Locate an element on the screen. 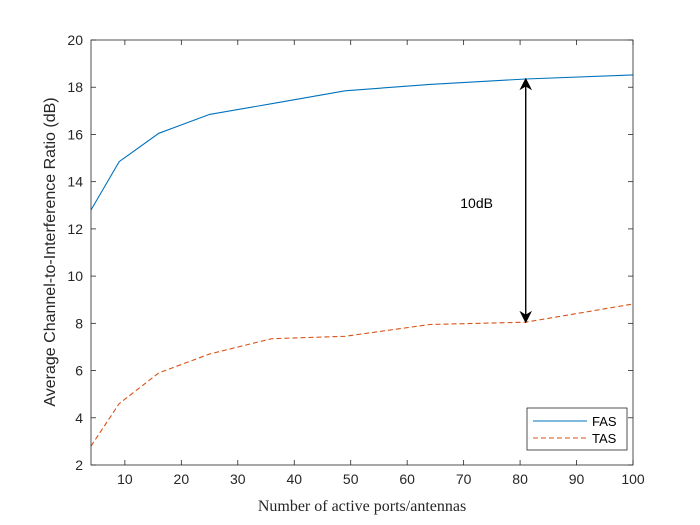 The image size is (700, 525). x-tick-label: 80 is located at coordinates (520, 479).